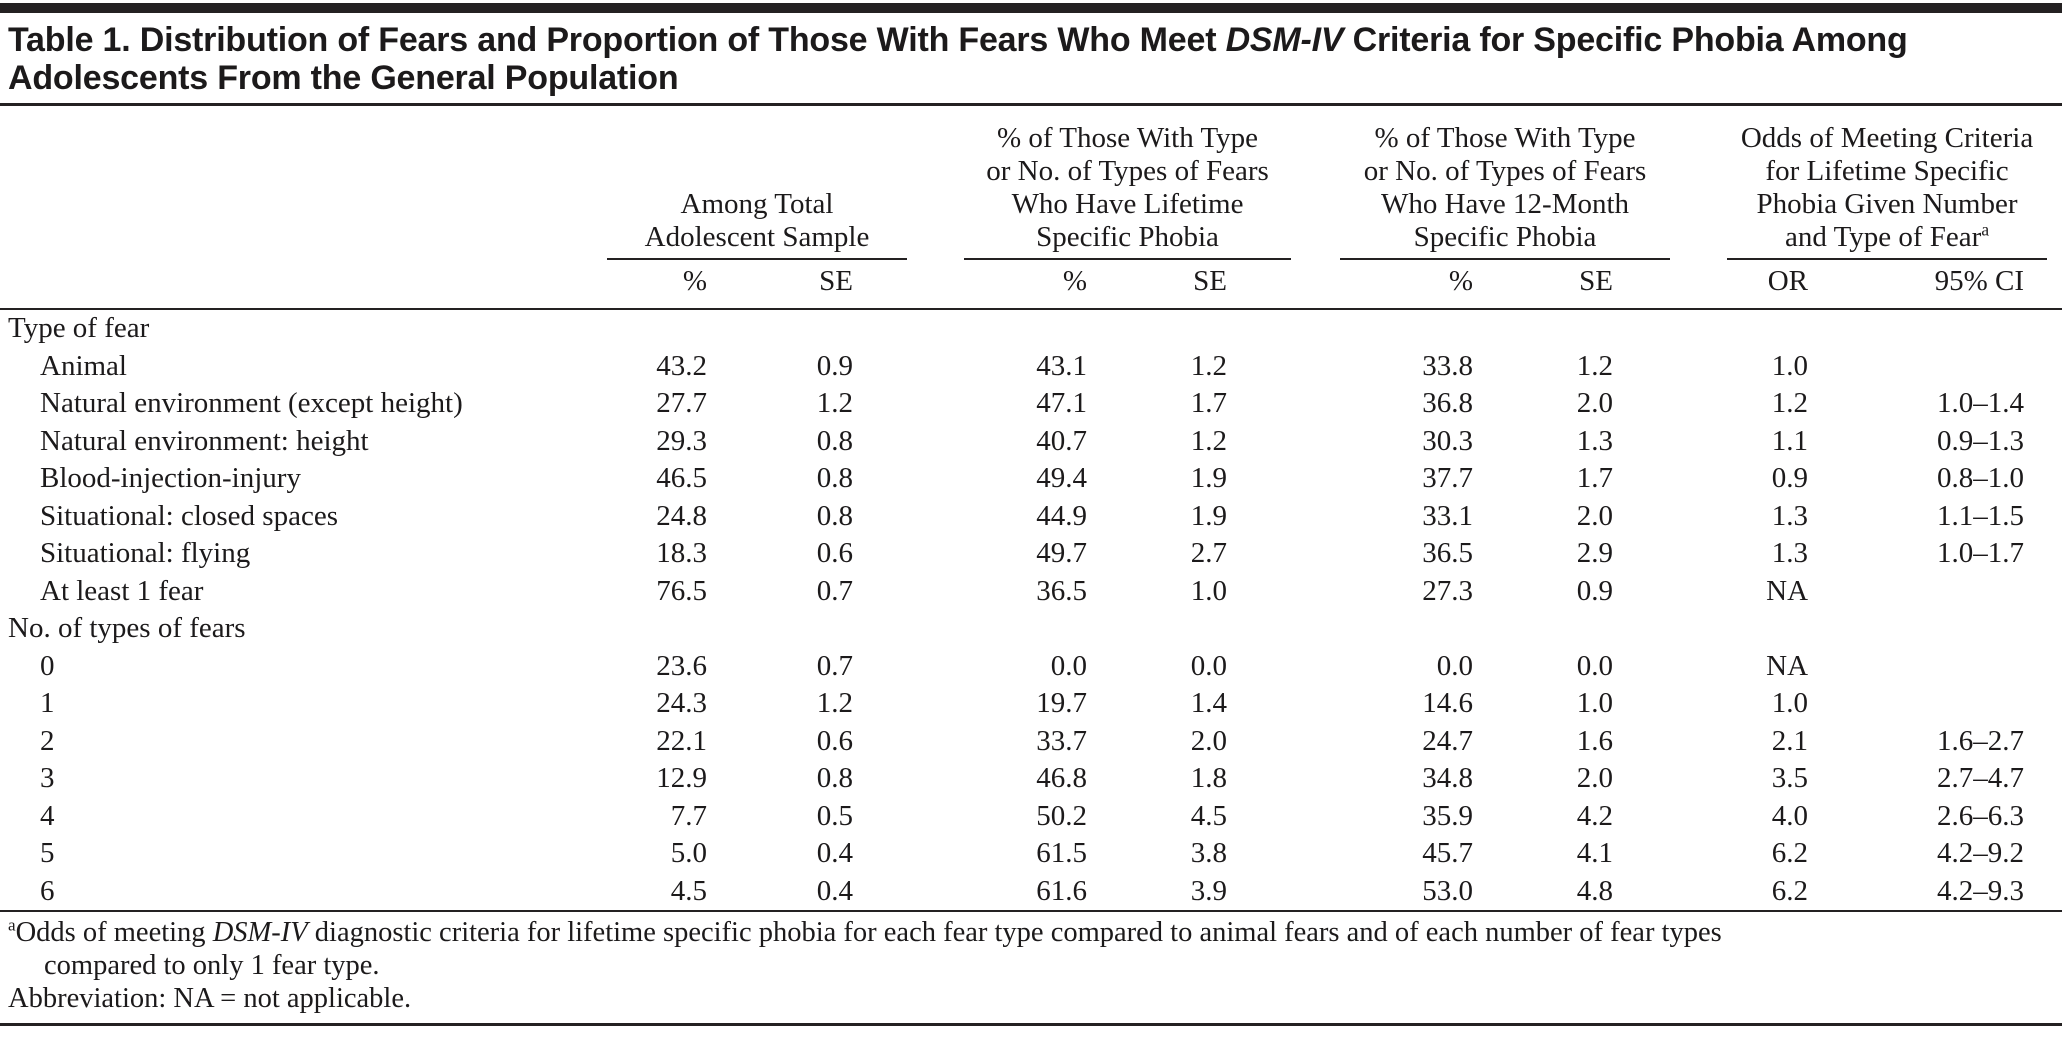 This screenshot has height=1044, width=2062. I want to click on data-cell: 1.2, so click(1209, 440).